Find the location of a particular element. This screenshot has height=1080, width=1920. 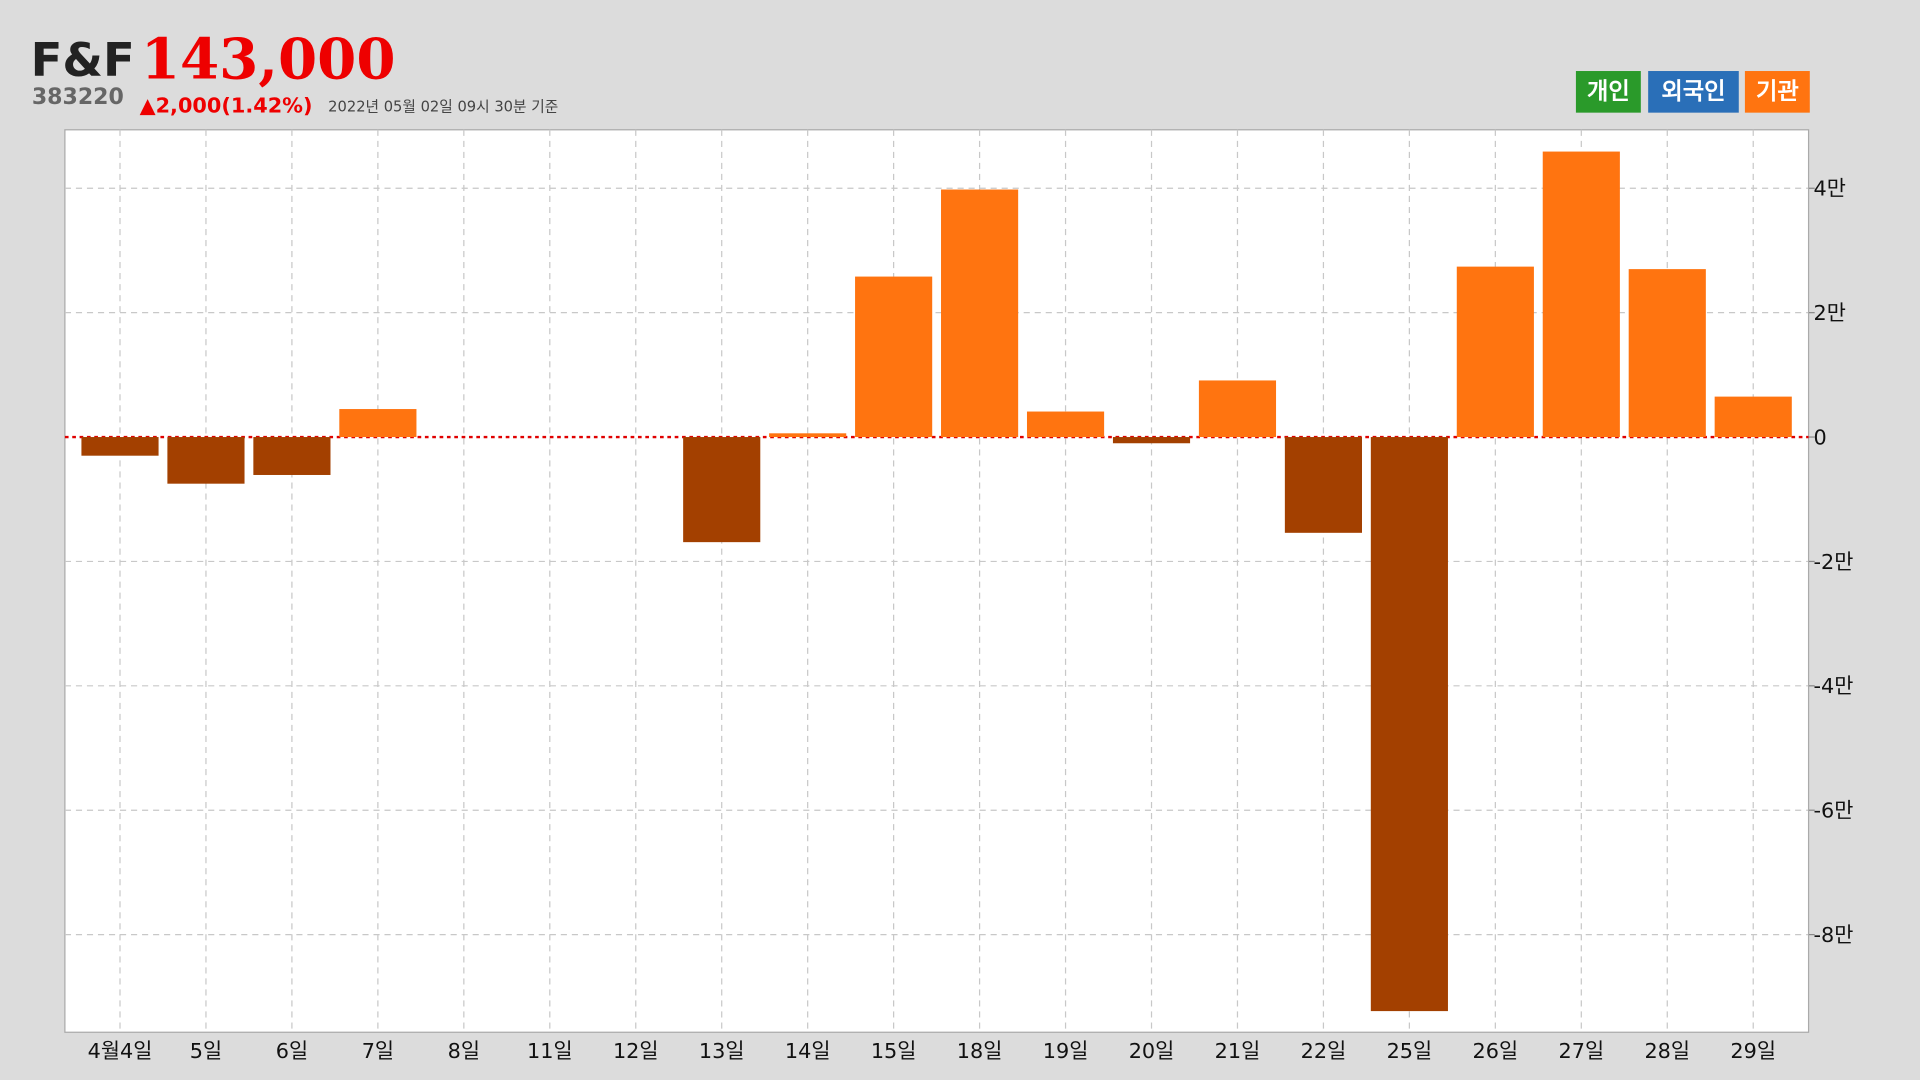

x-tick-label: 22일 is located at coordinates (1324, 1051).